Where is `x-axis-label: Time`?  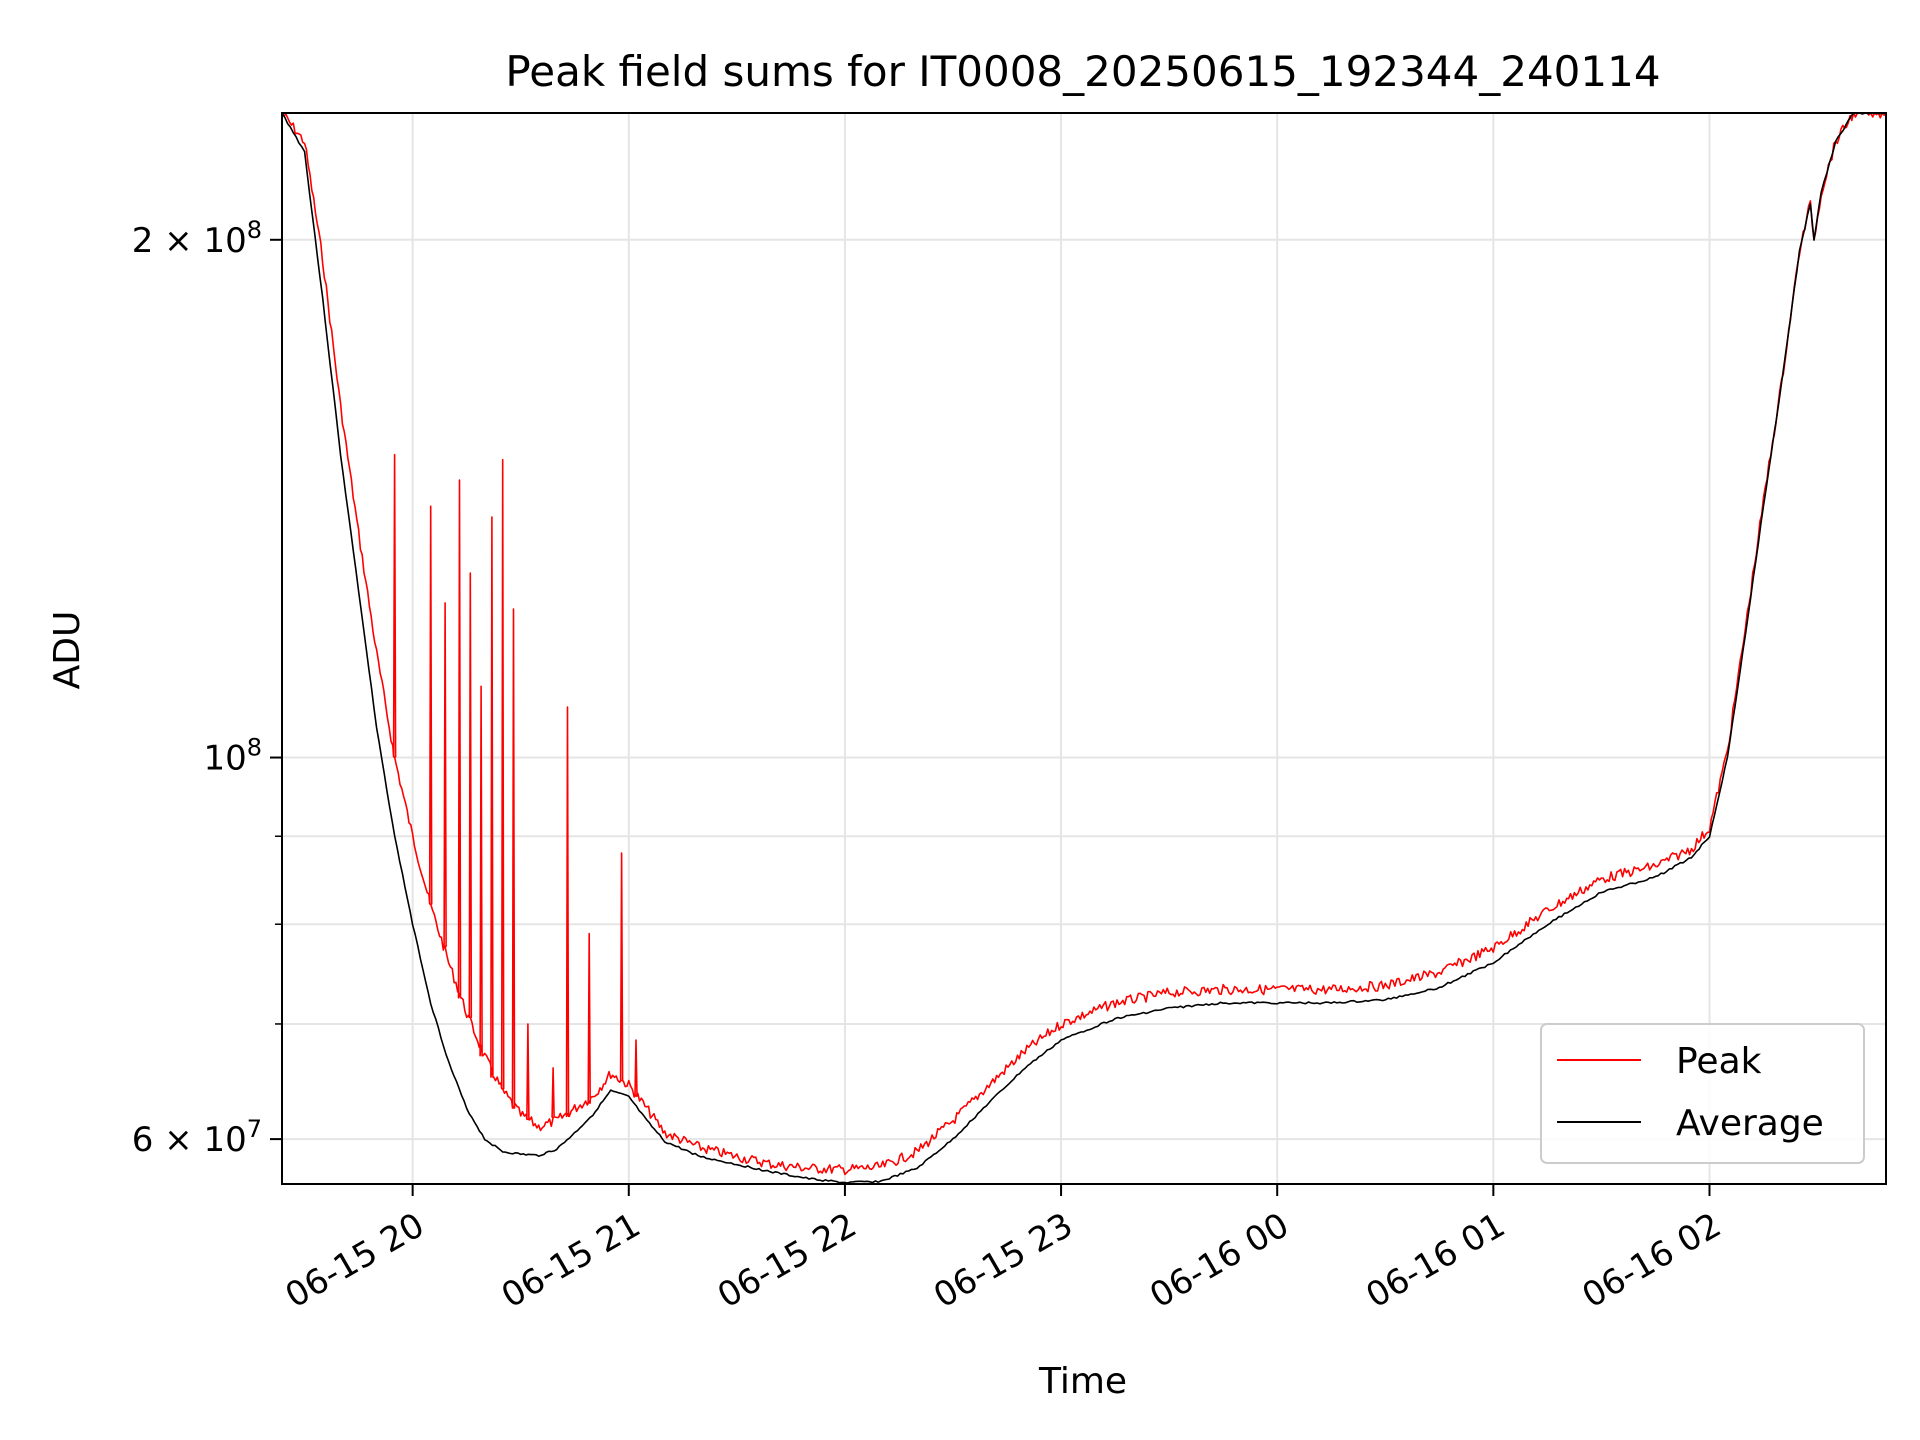
x-axis-label: Time is located at coordinates (1082, 1381).